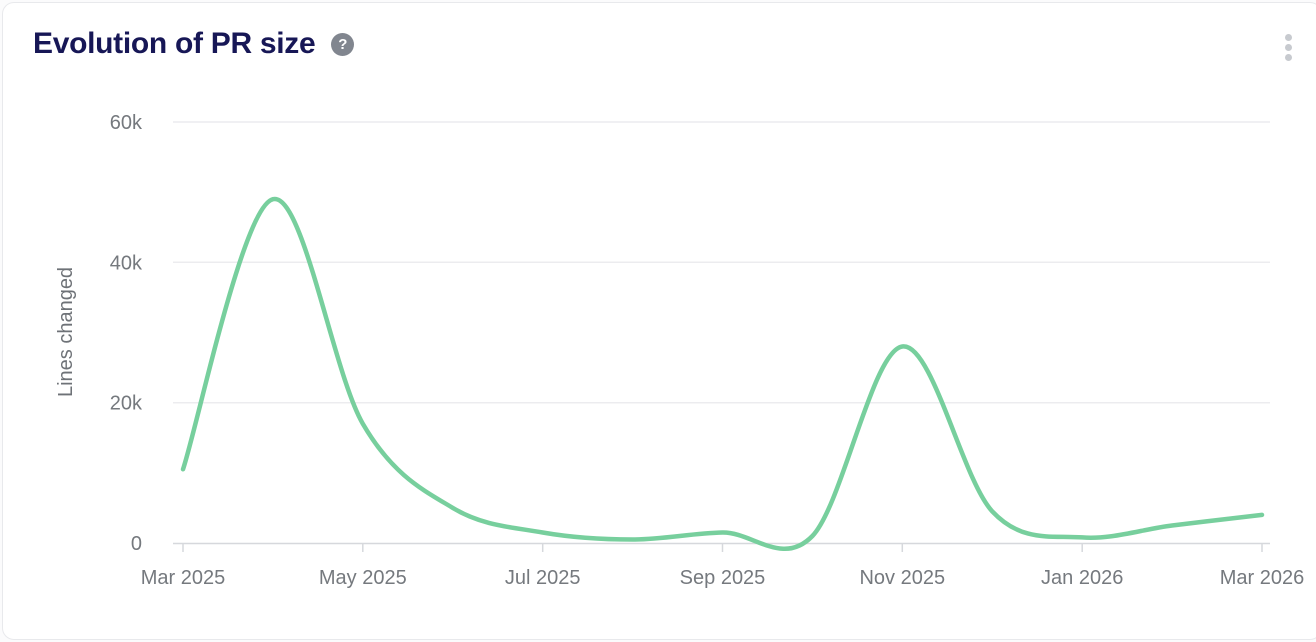 The width and height of the screenshot is (1316, 642). I want to click on y-axis-tick-label: 0, so click(136, 544).